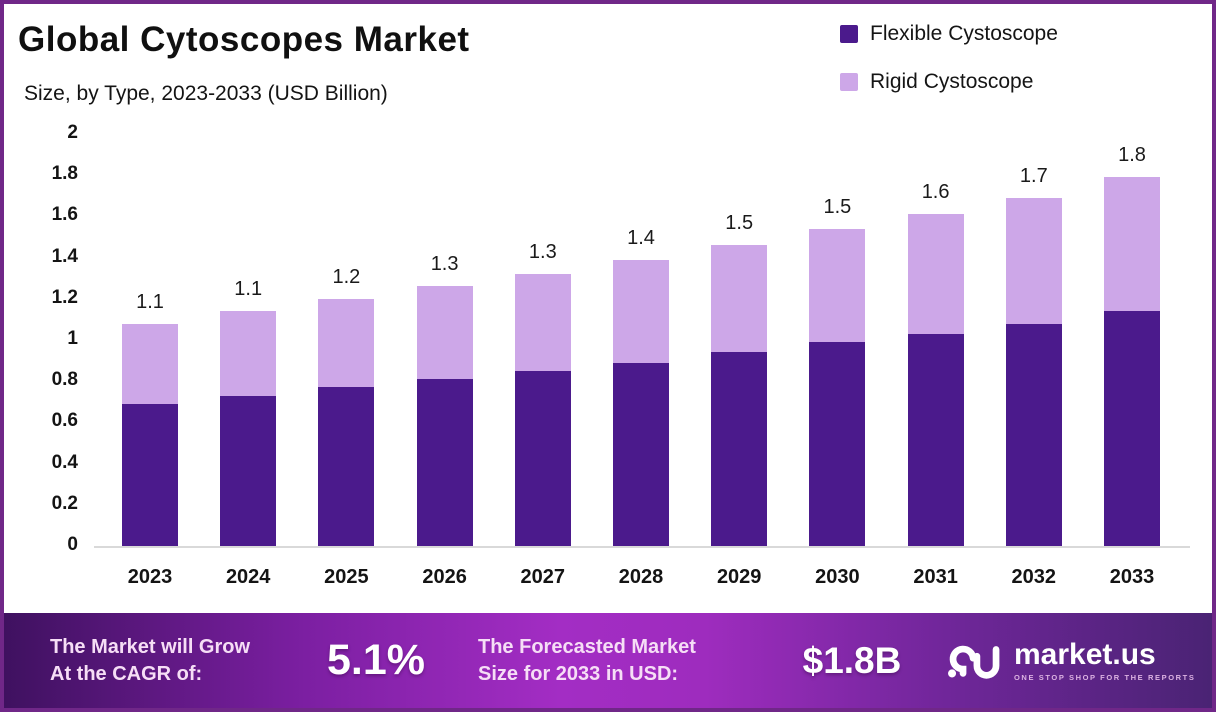 The image size is (1216, 712). What do you see at coordinates (346, 577) in the screenshot?
I see `x-axis-label-2025: 2025` at bounding box center [346, 577].